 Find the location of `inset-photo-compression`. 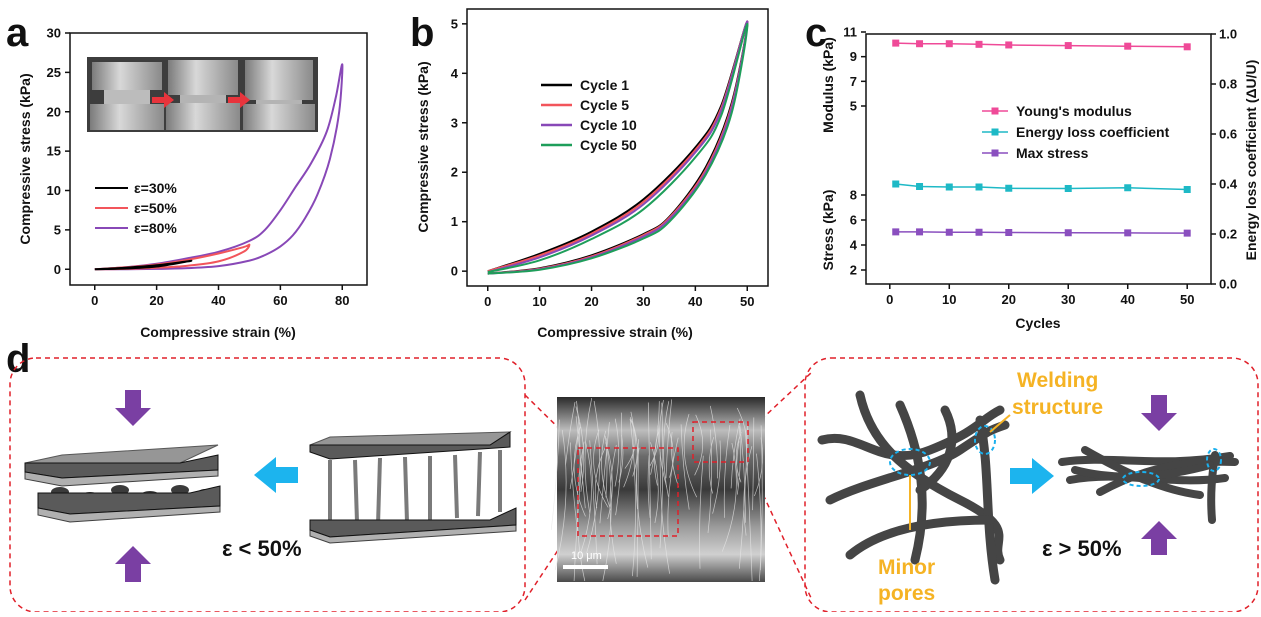

inset-photo-compression is located at coordinates (202, 94).